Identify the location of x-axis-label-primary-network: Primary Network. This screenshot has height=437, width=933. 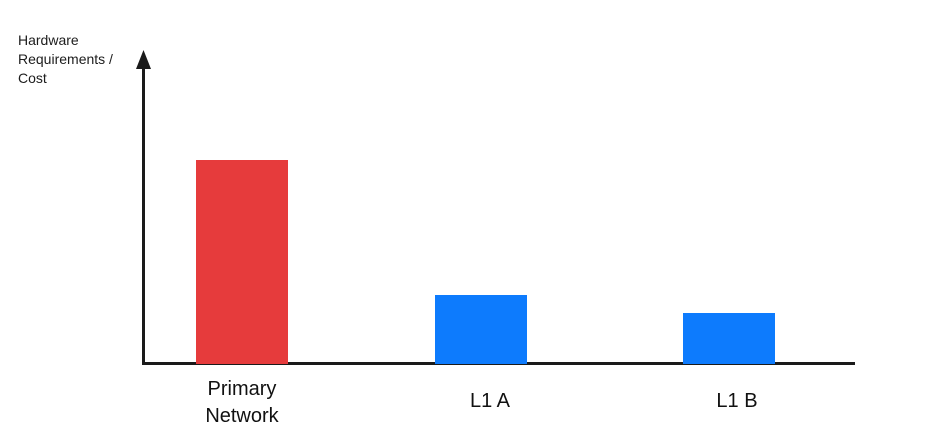
(242, 402).